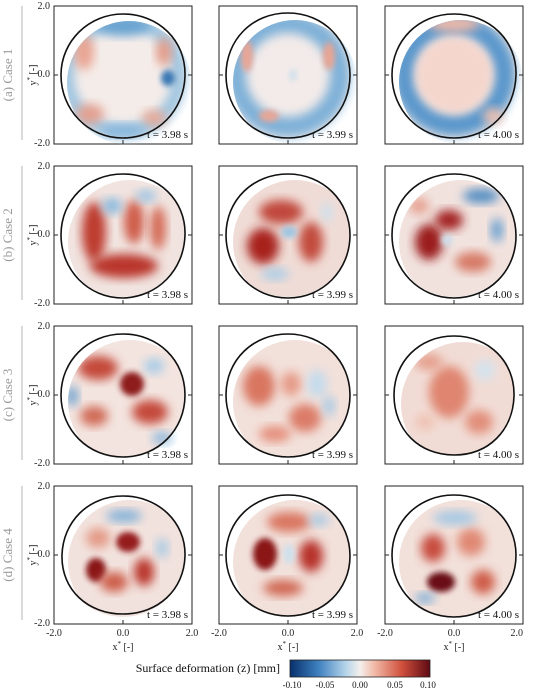  I want to click on panel-c-1: t = 3.98 s, so click(123, 395).